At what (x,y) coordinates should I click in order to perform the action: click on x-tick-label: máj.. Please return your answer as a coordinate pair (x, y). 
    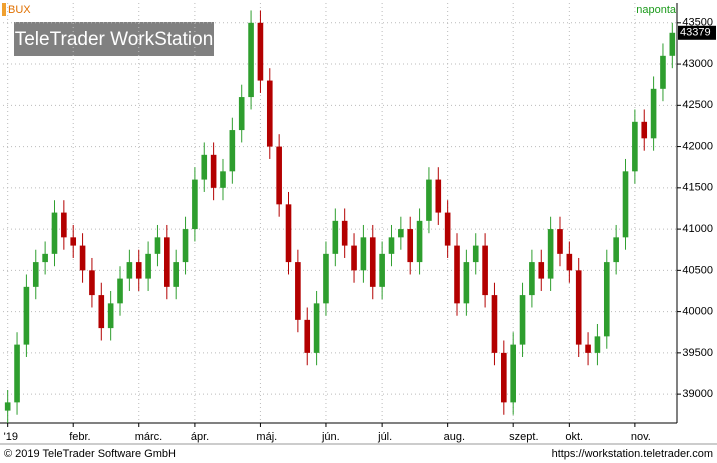
    Looking at the image, I should click on (266, 437).